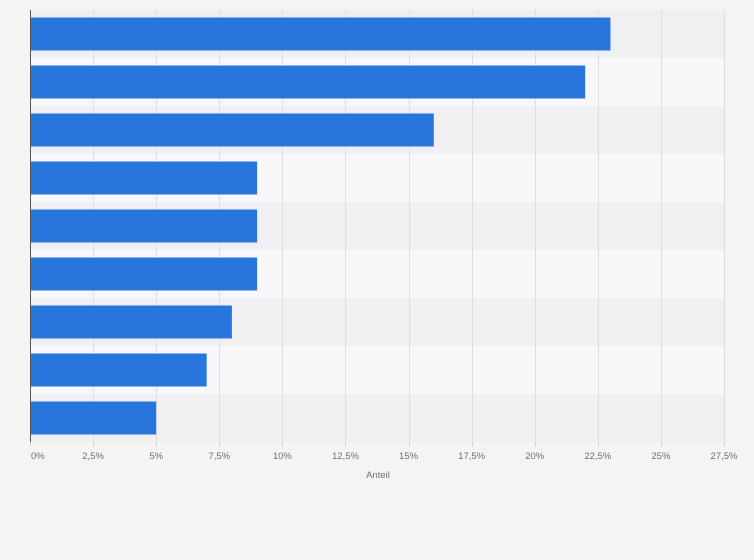 Image resolution: width=754 pixels, height=560 pixels. What do you see at coordinates (156, 456) in the screenshot?
I see `x-tick-label: 5%` at bounding box center [156, 456].